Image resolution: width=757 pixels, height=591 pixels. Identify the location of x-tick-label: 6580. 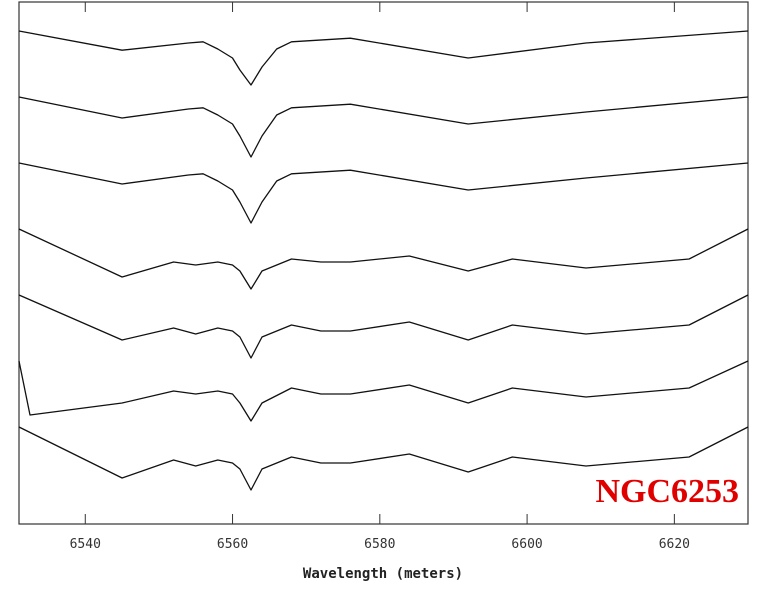
(379, 544).